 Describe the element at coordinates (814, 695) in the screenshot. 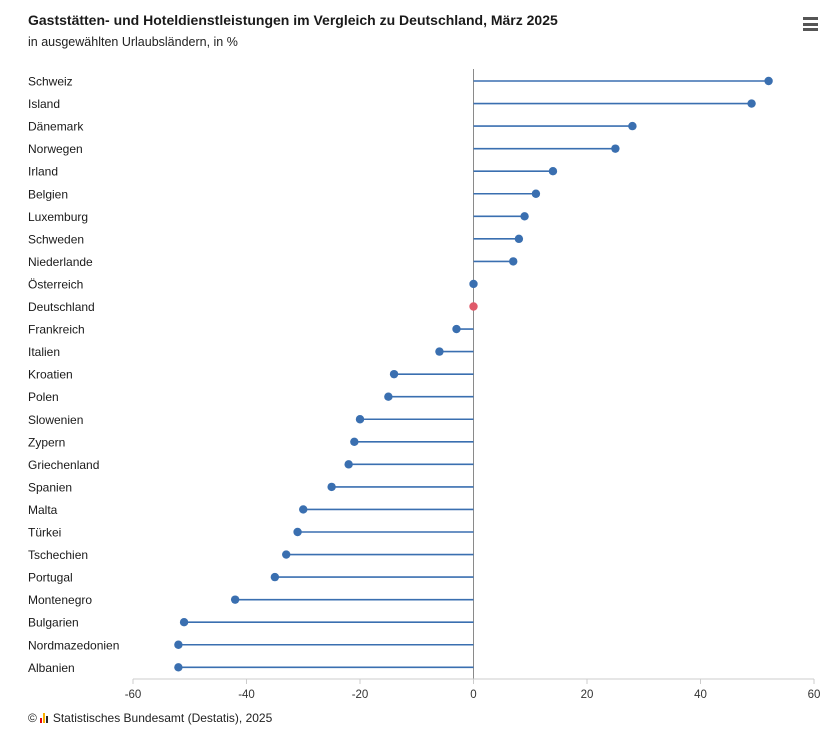

I see `x-tick-label: 60` at that location.